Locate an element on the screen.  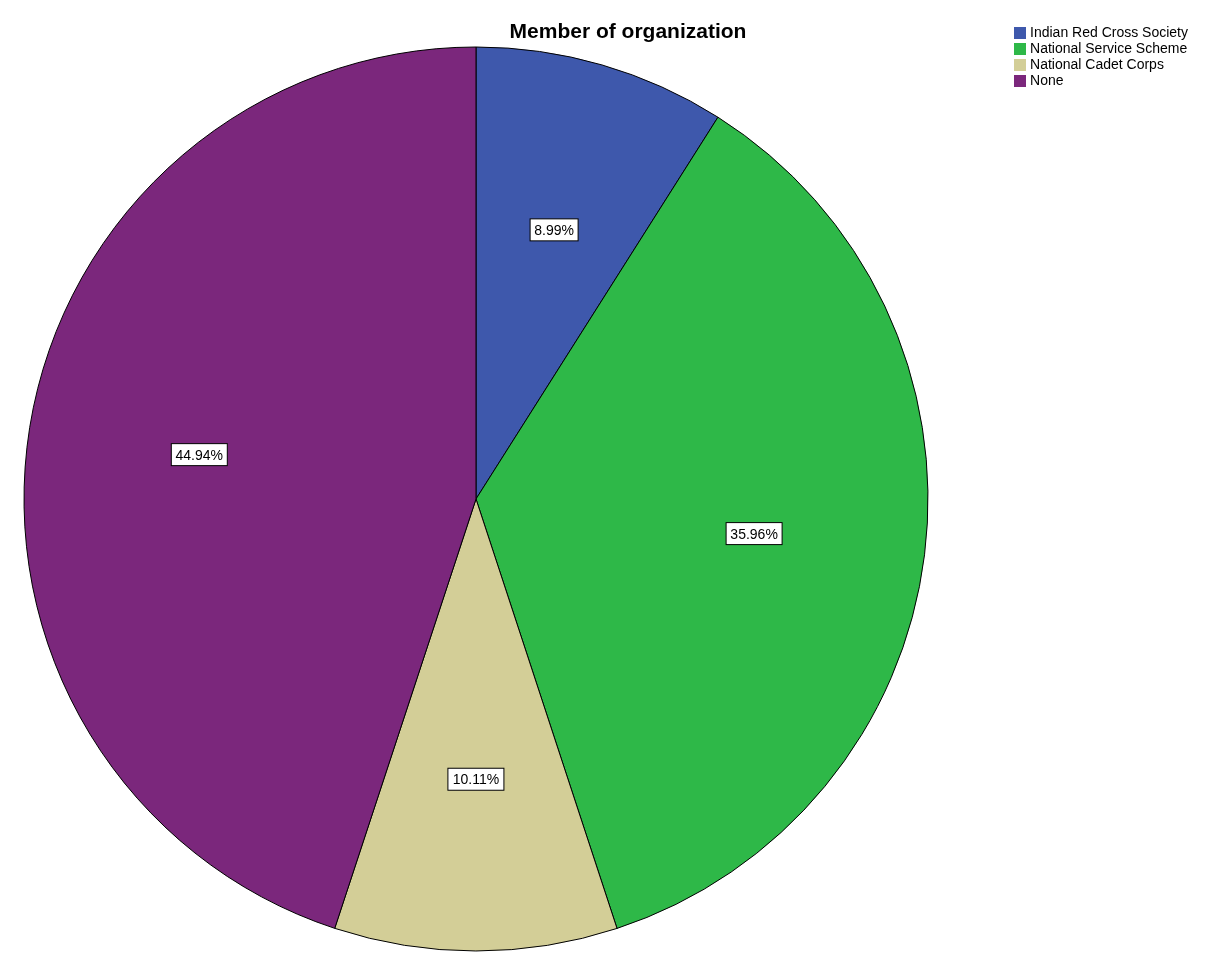
legend-label: National Cadet Corps is located at coordinates (1097, 64).